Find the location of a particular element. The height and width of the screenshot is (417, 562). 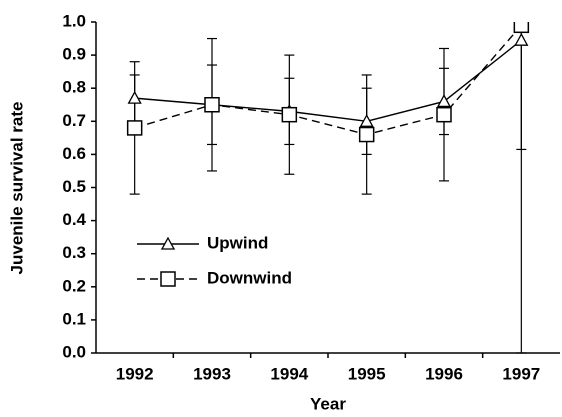

legend-label: Upwind is located at coordinates (237, 242).